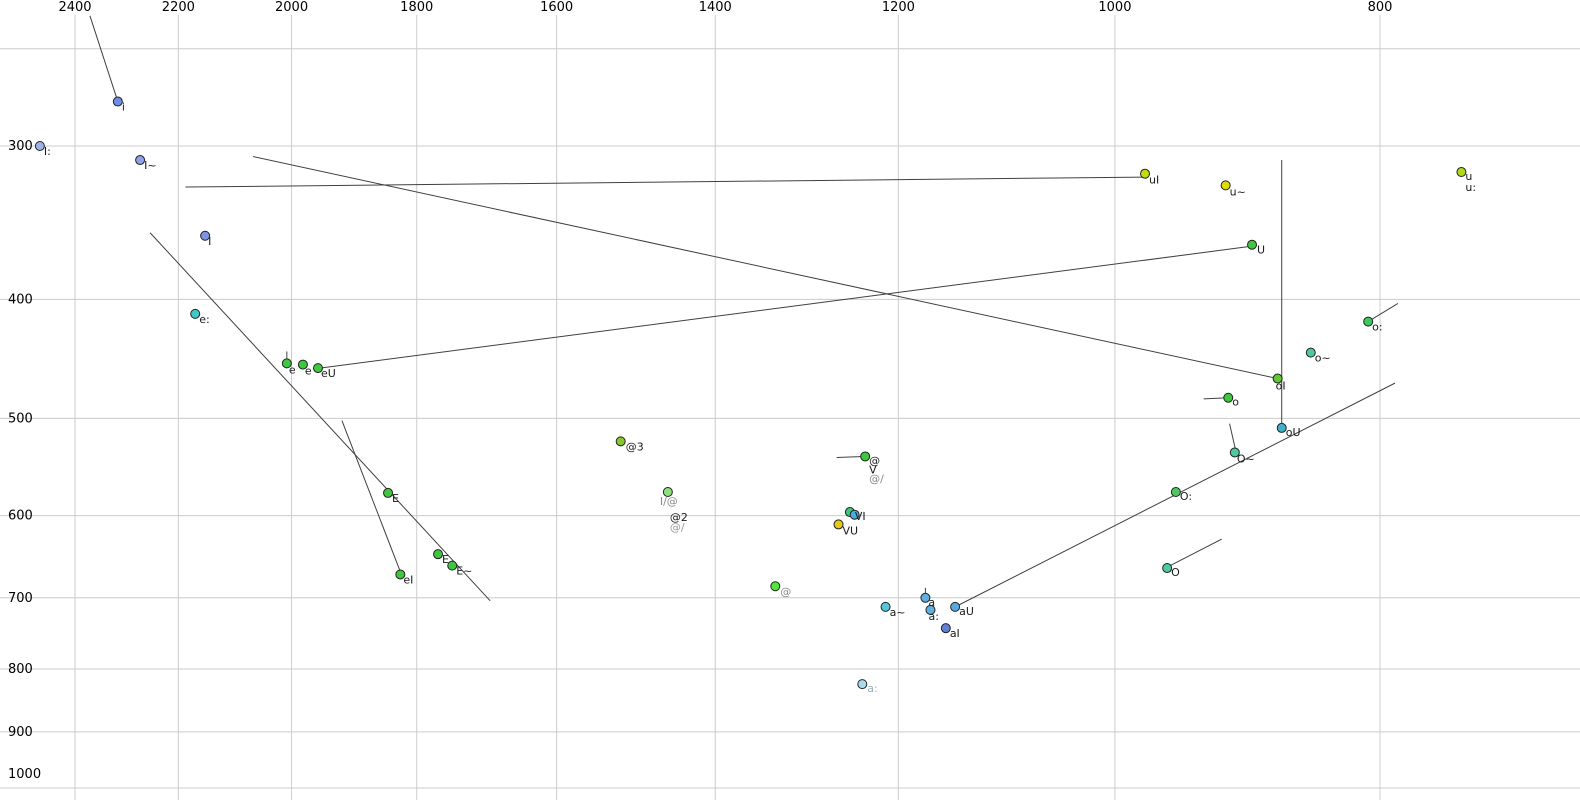 The image size is (1580, 800). Describe the element at coordinates (851, 530) in the screenshot. I see `point-label: VU` at that location.